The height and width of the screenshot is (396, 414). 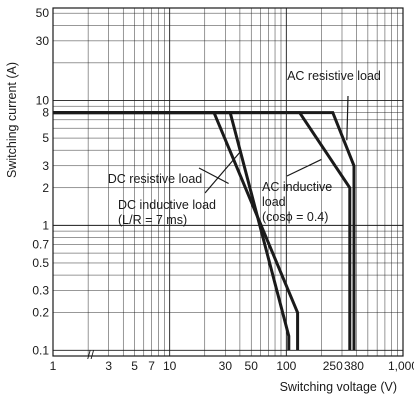 What do you see at coordinates (108, 366) in the screenshot?
I see `x-tick-label: 3` at bounding box center [108, 366].